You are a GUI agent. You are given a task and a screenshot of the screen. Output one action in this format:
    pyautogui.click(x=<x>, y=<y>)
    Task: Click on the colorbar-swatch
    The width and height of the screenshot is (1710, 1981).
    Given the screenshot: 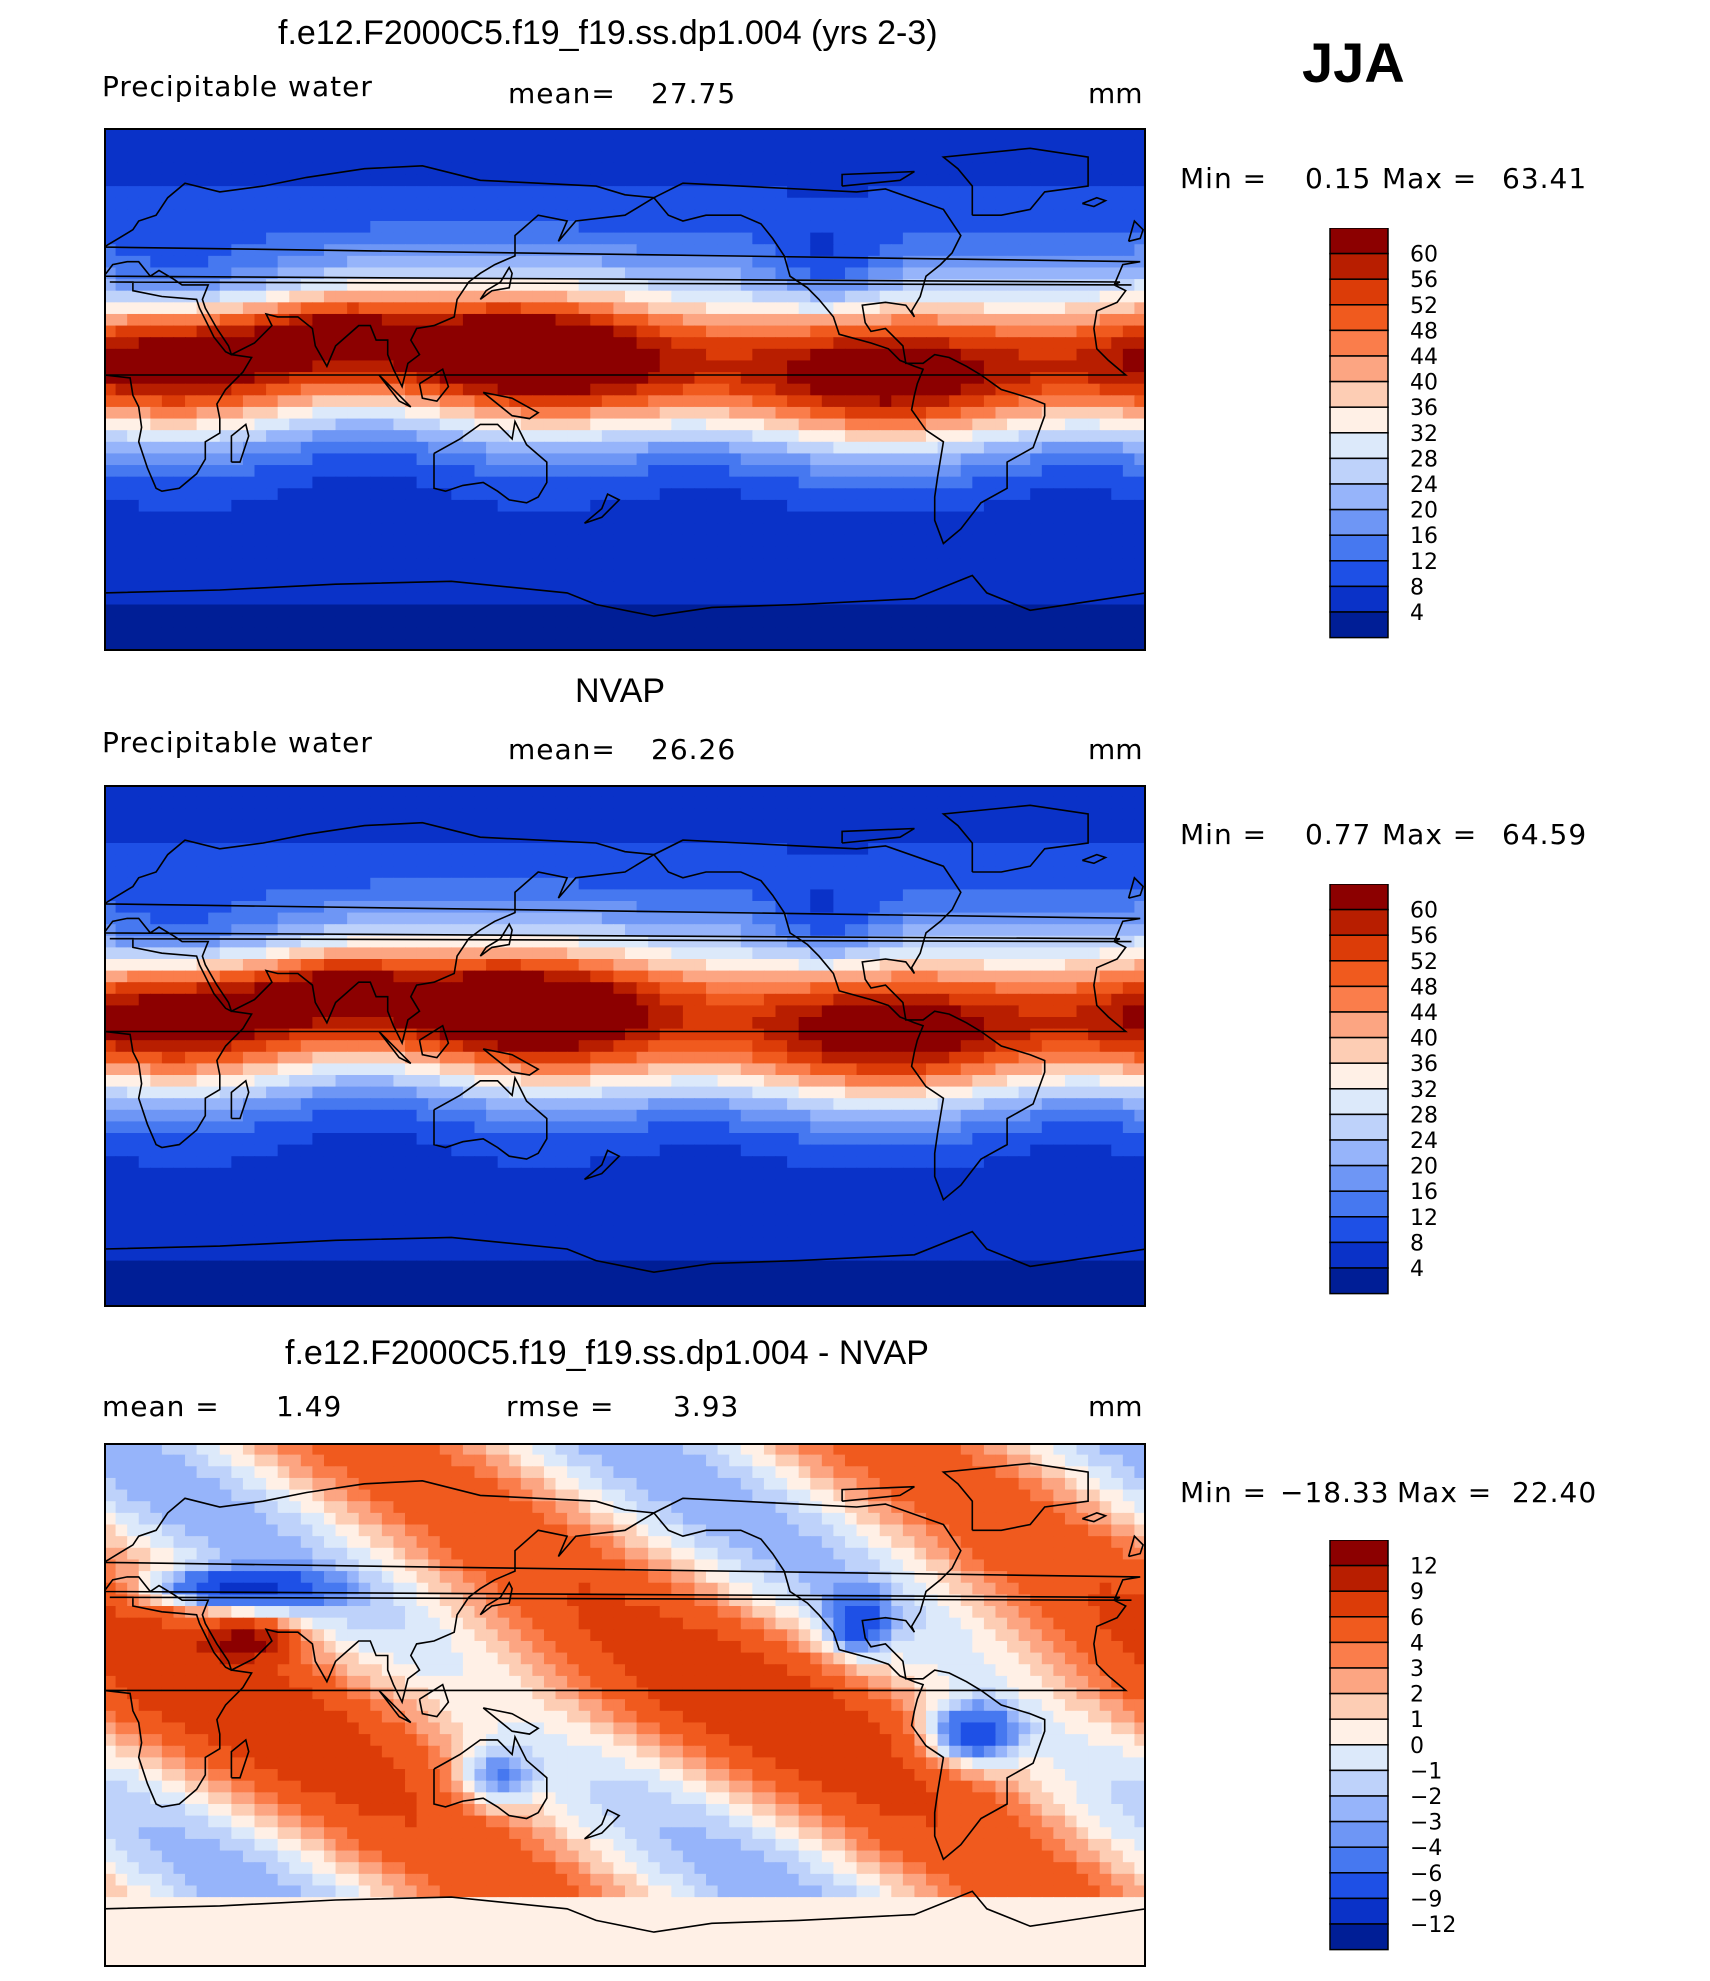 What is the action you would take?
    pyautogui.click(x=1359, y=497)
    